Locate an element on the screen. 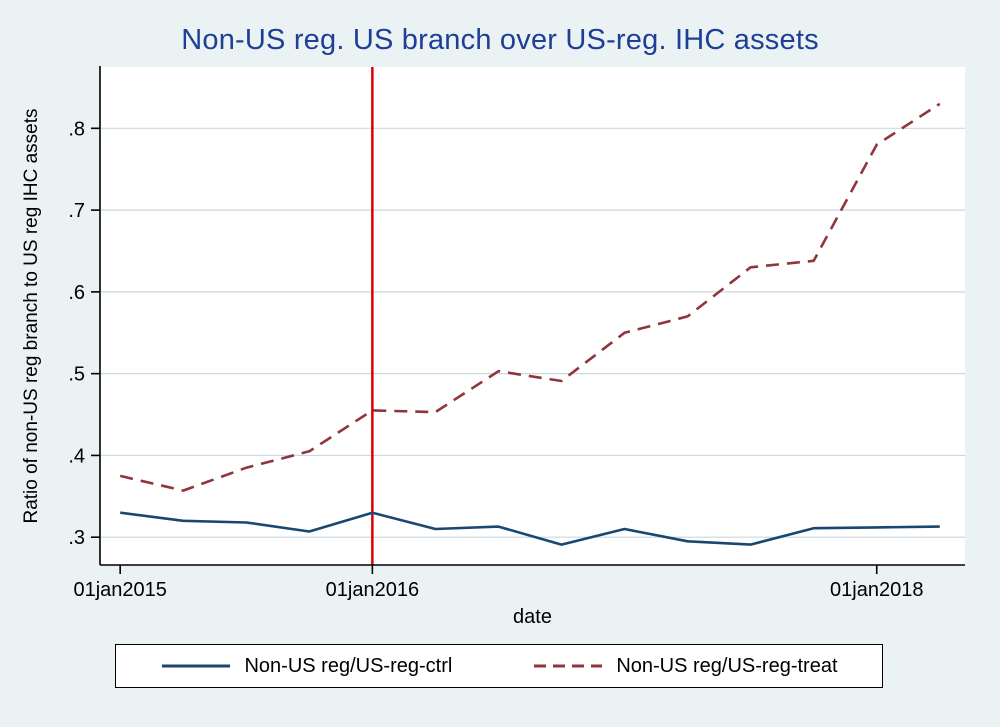 The width and height of the screenshot is (1000, 727). x-tick-label: 01jan2018 is located at coordinates (876, 590).